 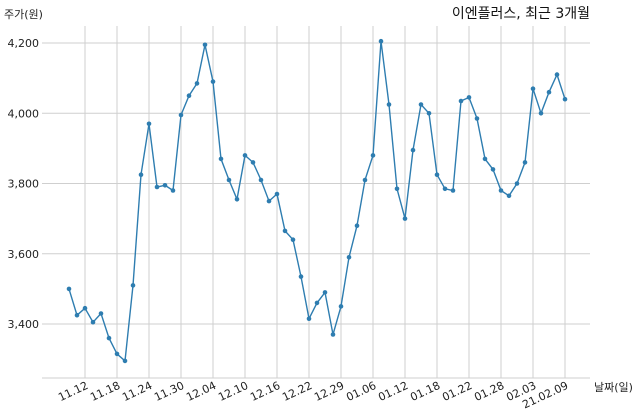 What do you see at coordinates (137, 391) in the screenshot?
I see `x-tick-label: 11.24` at bounding box center [137, 391].